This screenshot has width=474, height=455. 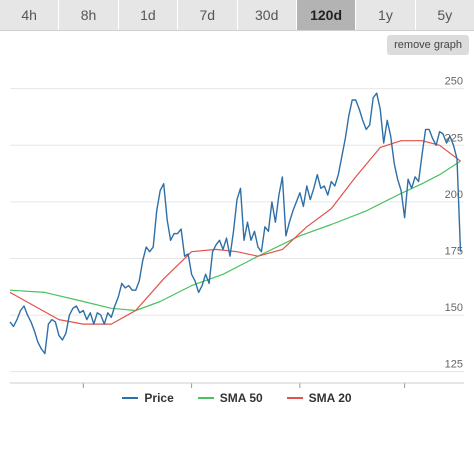 I want to click on legend-label-sma-20: SMA 20, so click(x=330, y=398).